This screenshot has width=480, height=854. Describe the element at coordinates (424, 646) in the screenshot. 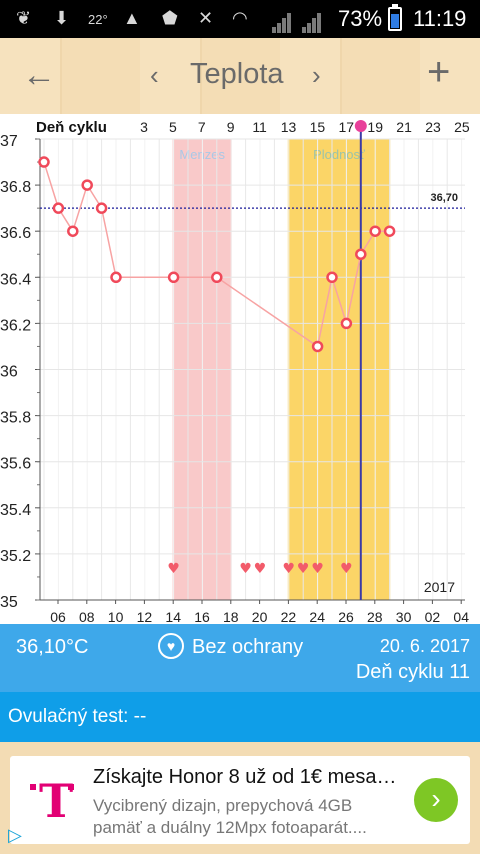

I see `selected-date: 20. 6. 2017` at that location.